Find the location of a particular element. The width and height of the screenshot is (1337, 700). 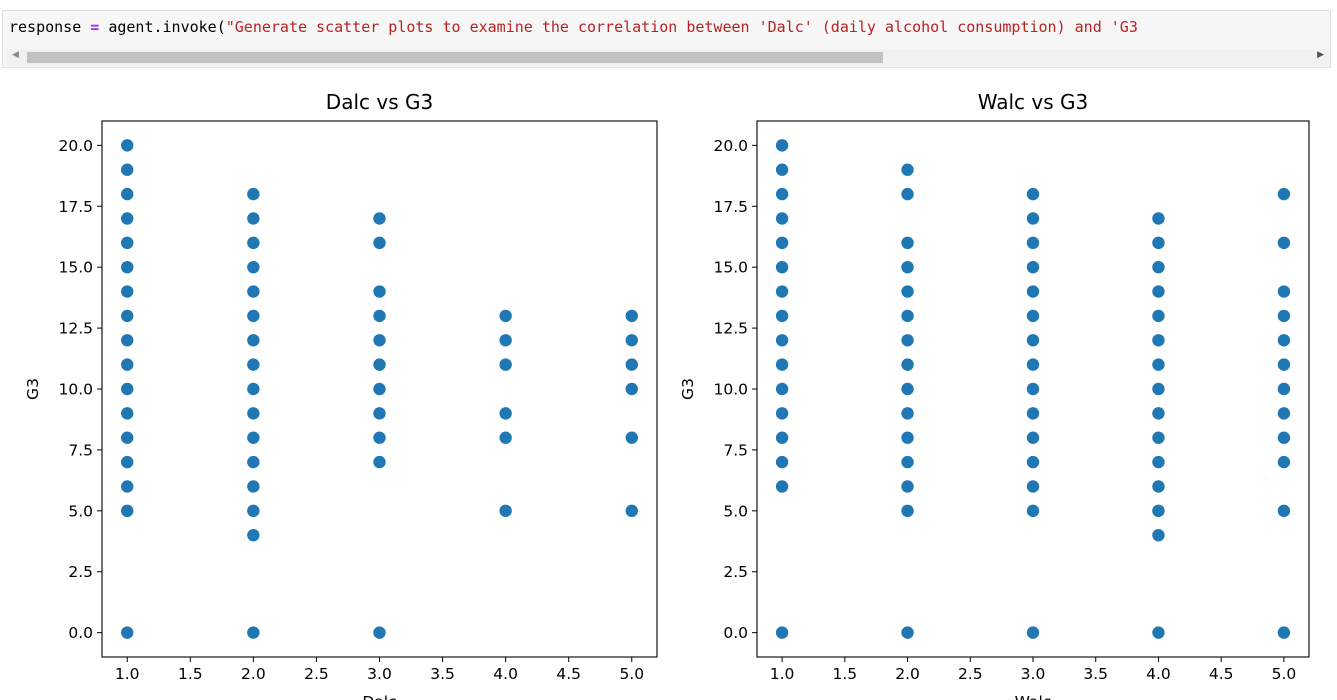

x-tick-label: 5.0 is located at coordinates (631, 674).